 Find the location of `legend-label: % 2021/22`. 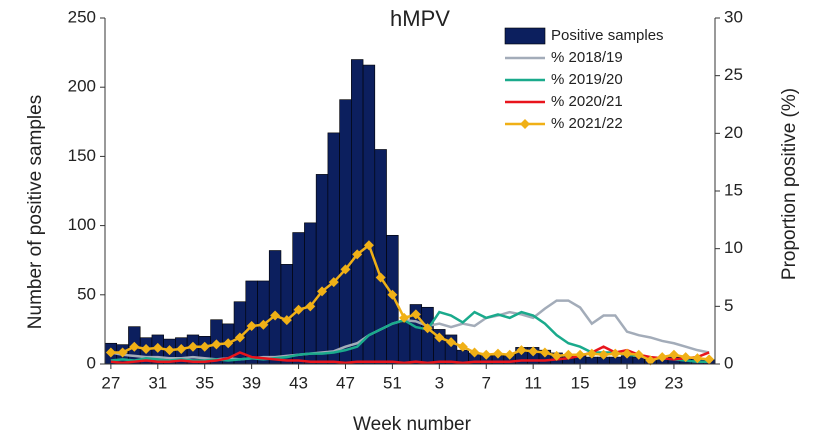

legend-label: % 2021/22 is located at coordinates (587, 123).